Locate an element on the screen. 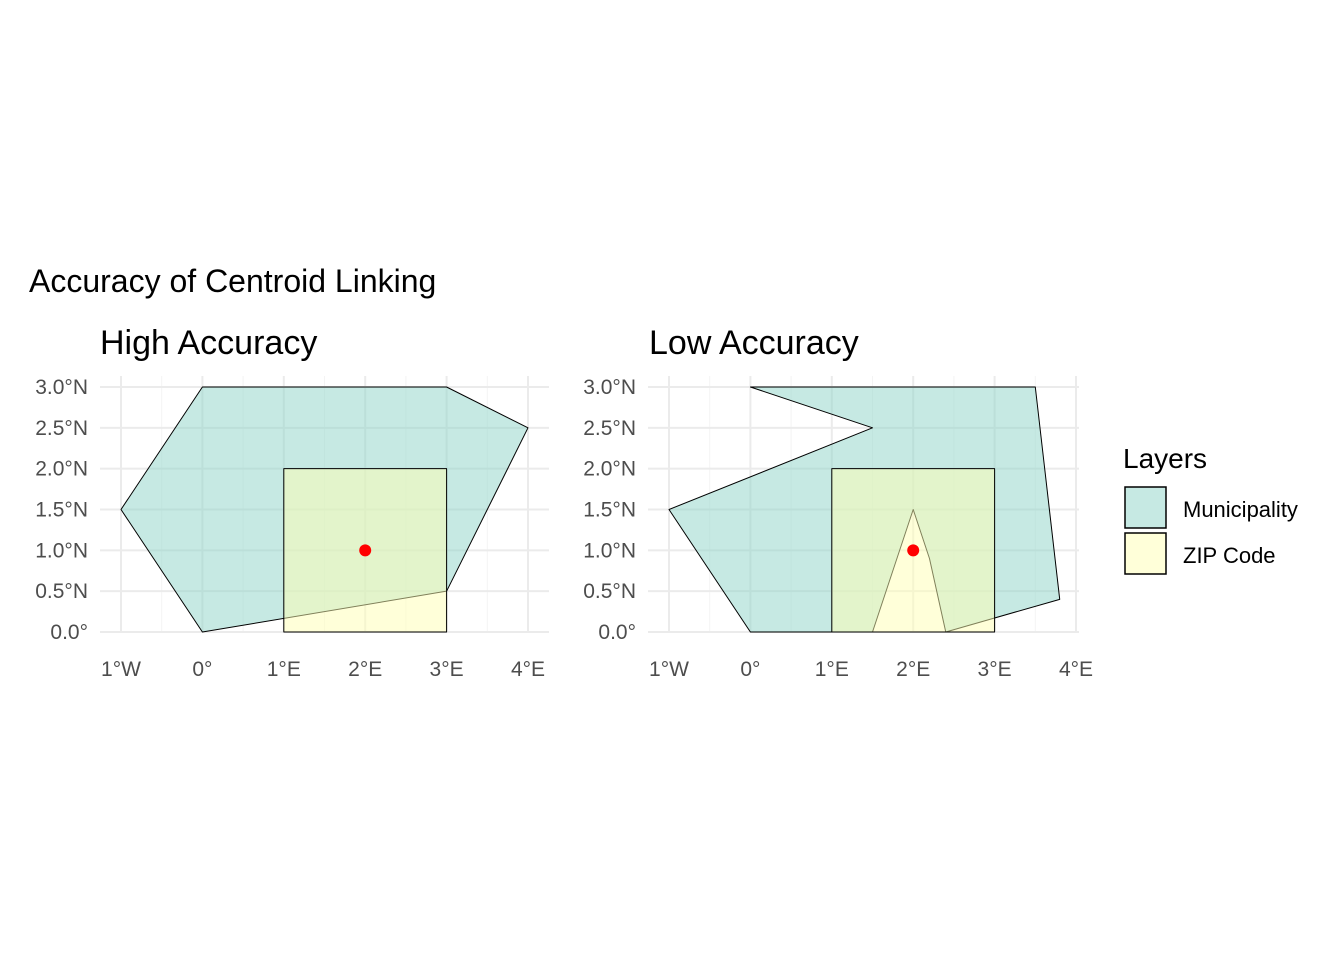 Image resolution: width=1344 pixels, height=960 pixels. legend-key-zip-code is located at coordinates (1145, 553).